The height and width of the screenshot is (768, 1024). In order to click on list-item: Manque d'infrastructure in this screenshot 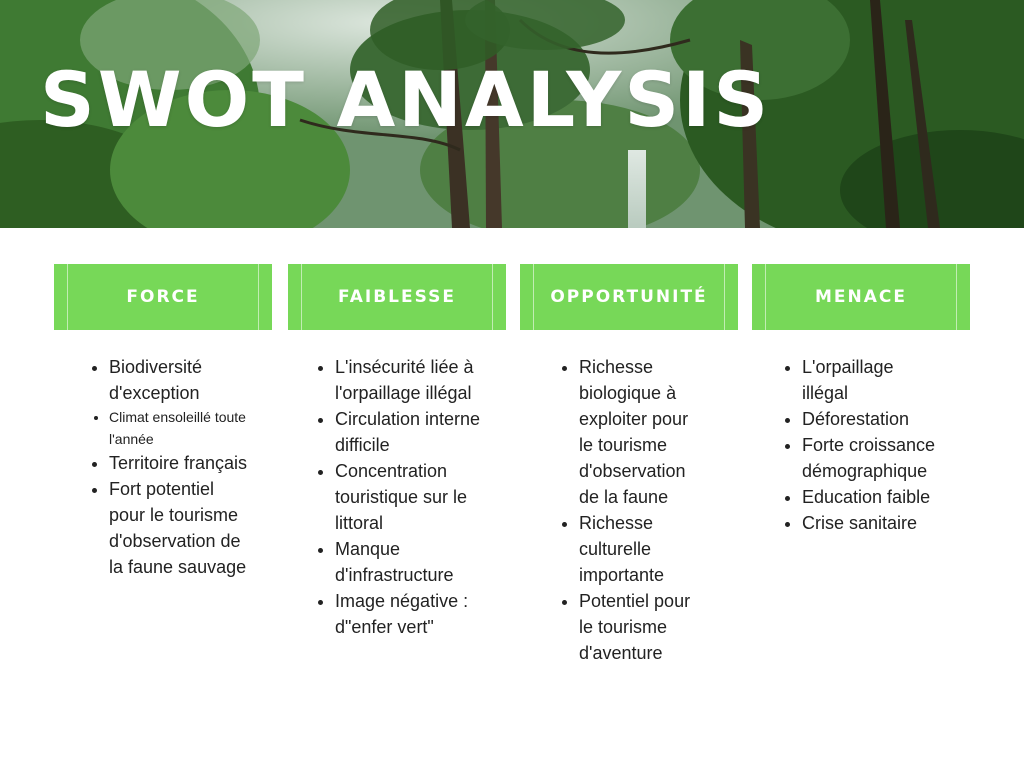, I will do `click(408, 562)`.